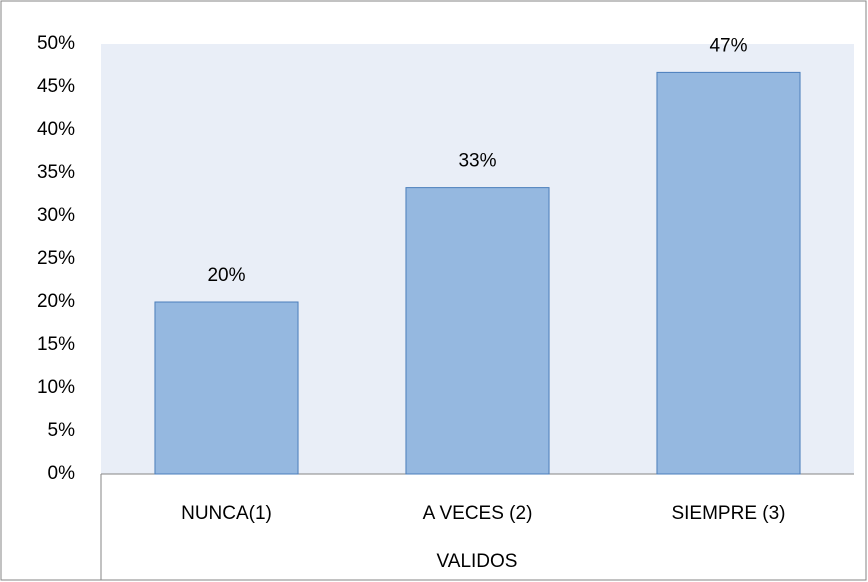 The height and width of the screenshot is (582, 868). Describe the element at coordinates (56, 387) in the screenshot. I see `y-tick-label: 10%` at that location.